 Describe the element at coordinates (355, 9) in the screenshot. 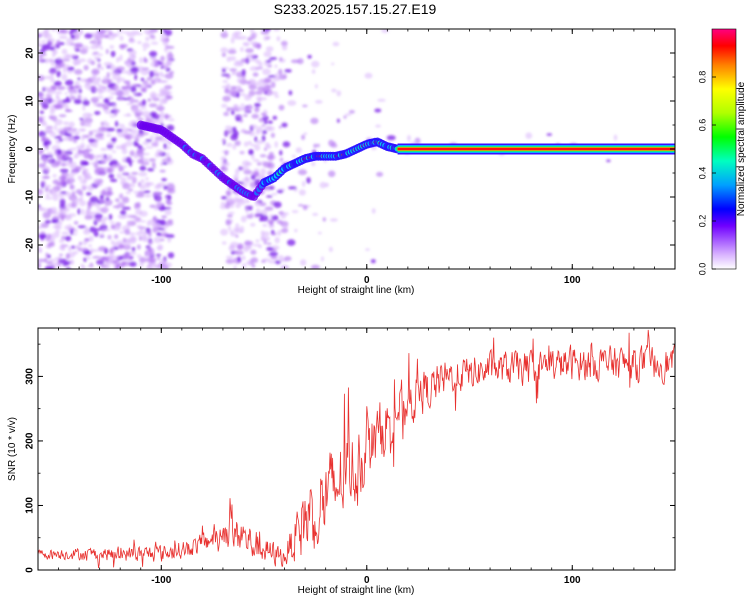

I see `figure-title: S233.2025.157.15.27.E19` at that location.